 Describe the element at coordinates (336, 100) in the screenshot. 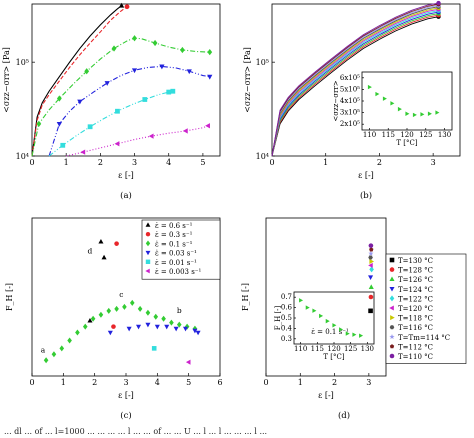

I see `inset-y-axis-label: <σzz−σrr>` at that location.